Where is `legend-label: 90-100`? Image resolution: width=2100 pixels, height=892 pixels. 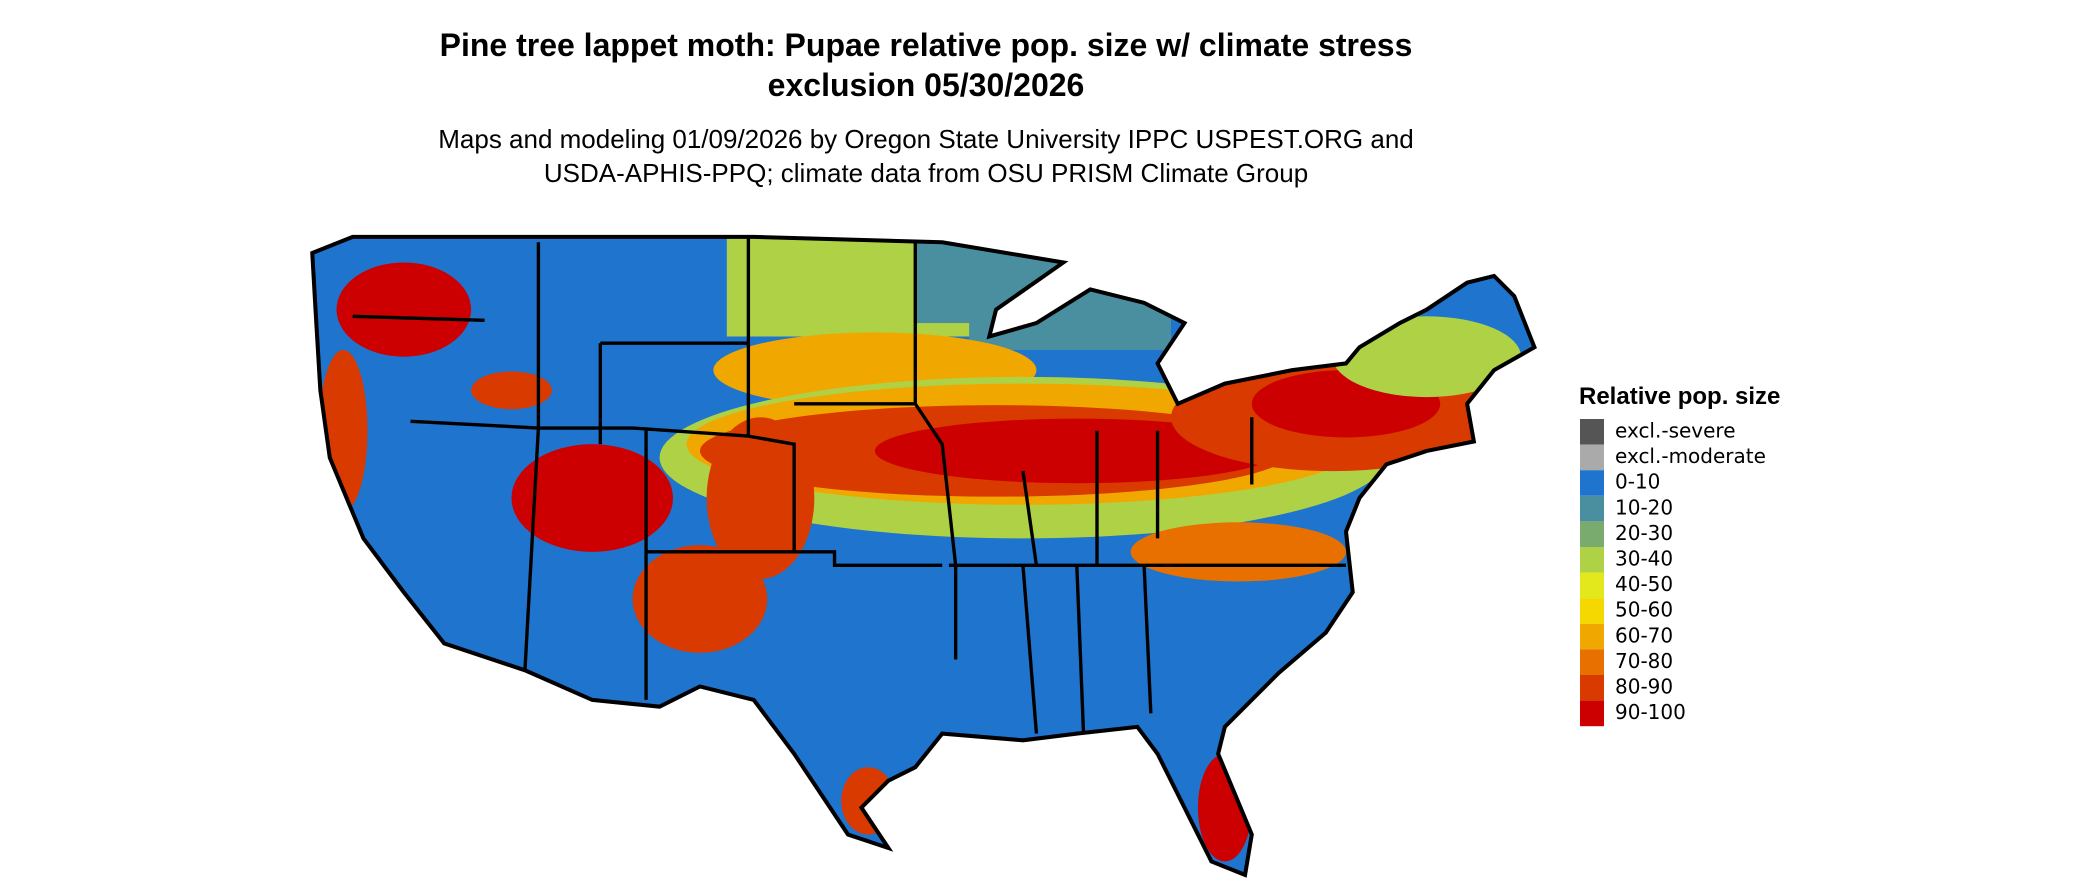 legend-label: 90-100 is located at coordinates (1650, 712).